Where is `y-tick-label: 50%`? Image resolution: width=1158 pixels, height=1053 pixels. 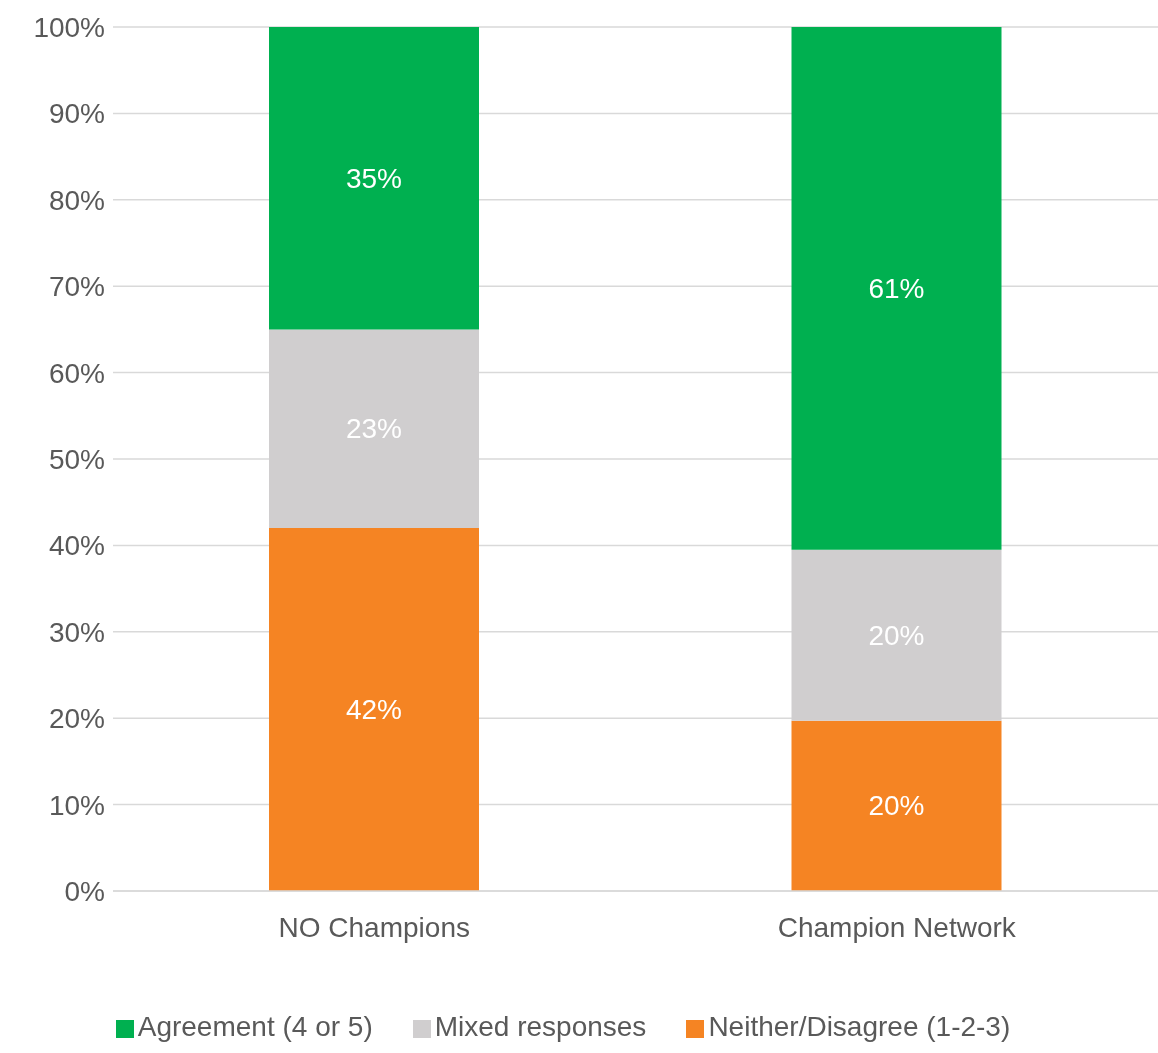 y-tick-label: 50% is located at coordinates (76, 459).